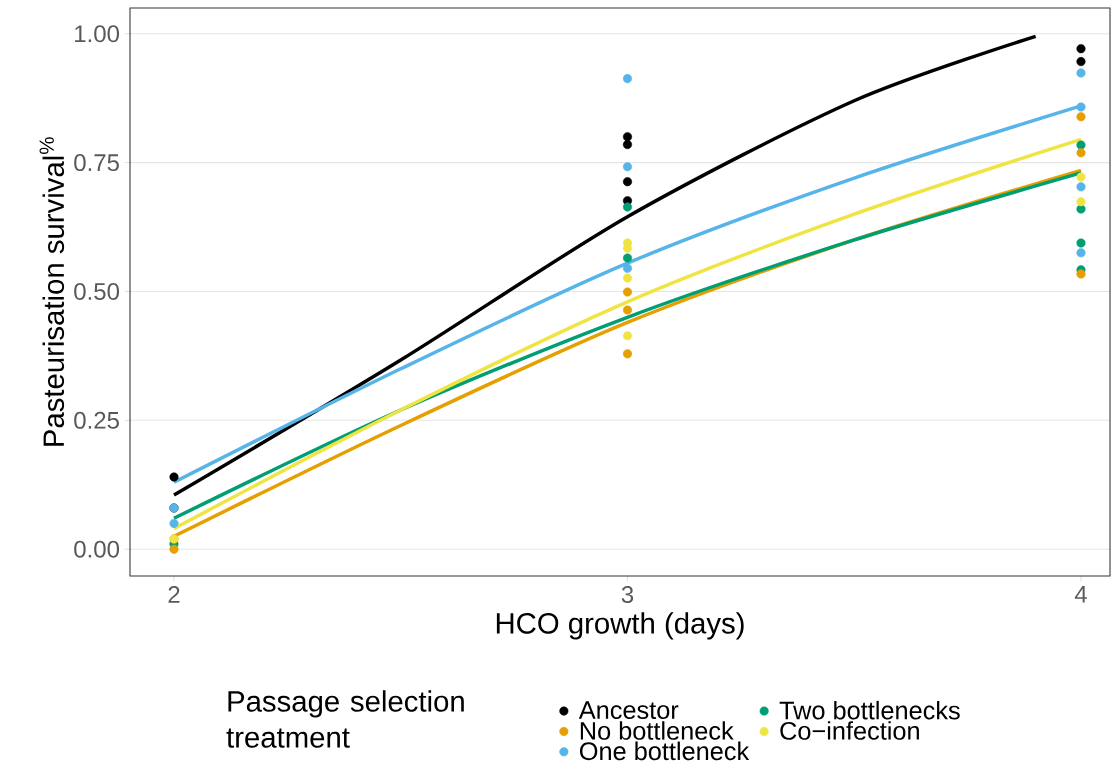 The width and height of the screenshot is (1118, 779). I want to click on legend-label: Two bottlenecks, so click(869, 710).